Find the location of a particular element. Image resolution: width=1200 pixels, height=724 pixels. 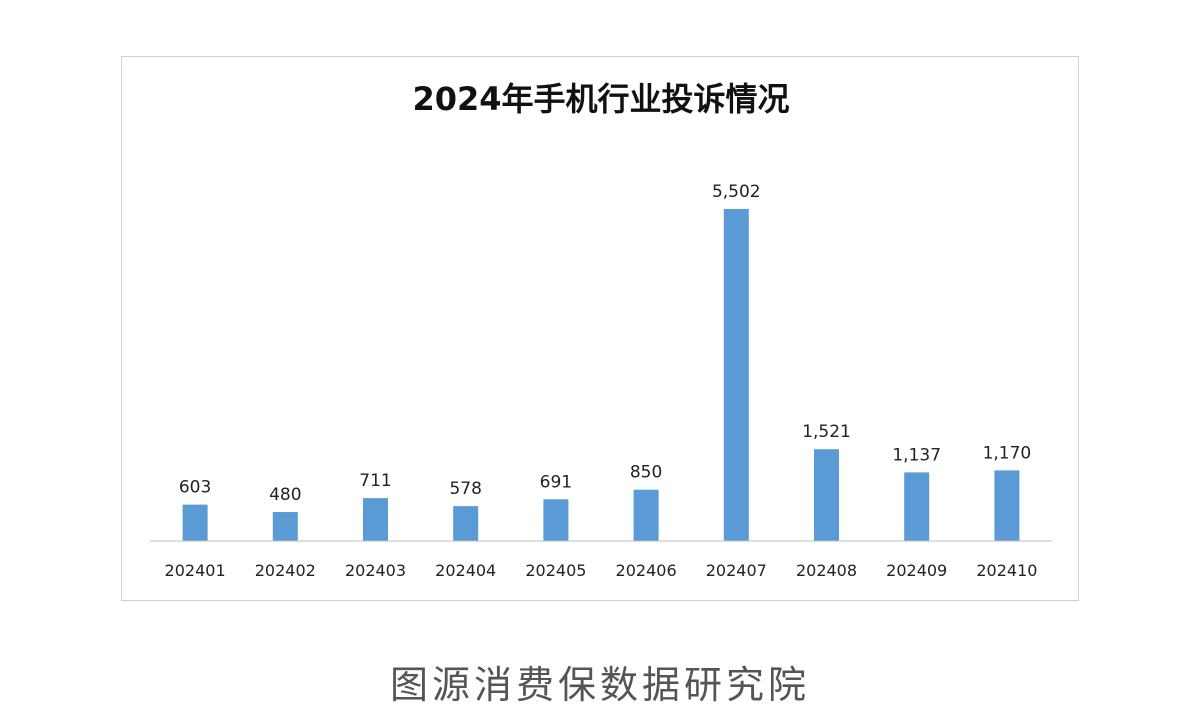

x-tick-label-202401: 202401 is located at coordinates (195, 570).